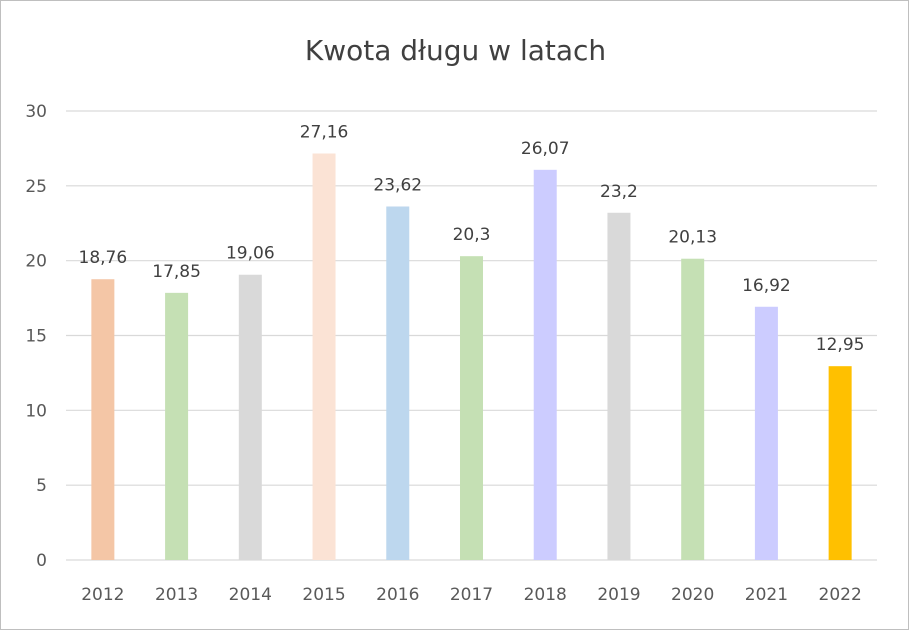 This screenshot has width=909, height=631. Describe the element at coordinates (250, 254) in the screenshot. I see `data-label-2014: 19,06` at that location.